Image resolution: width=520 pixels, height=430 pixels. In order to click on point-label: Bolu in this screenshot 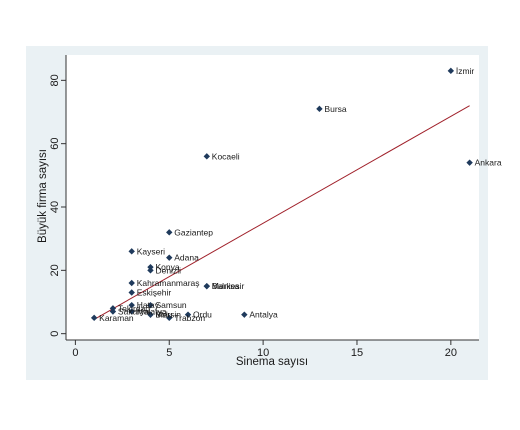, I will do `click(163, 315)`.